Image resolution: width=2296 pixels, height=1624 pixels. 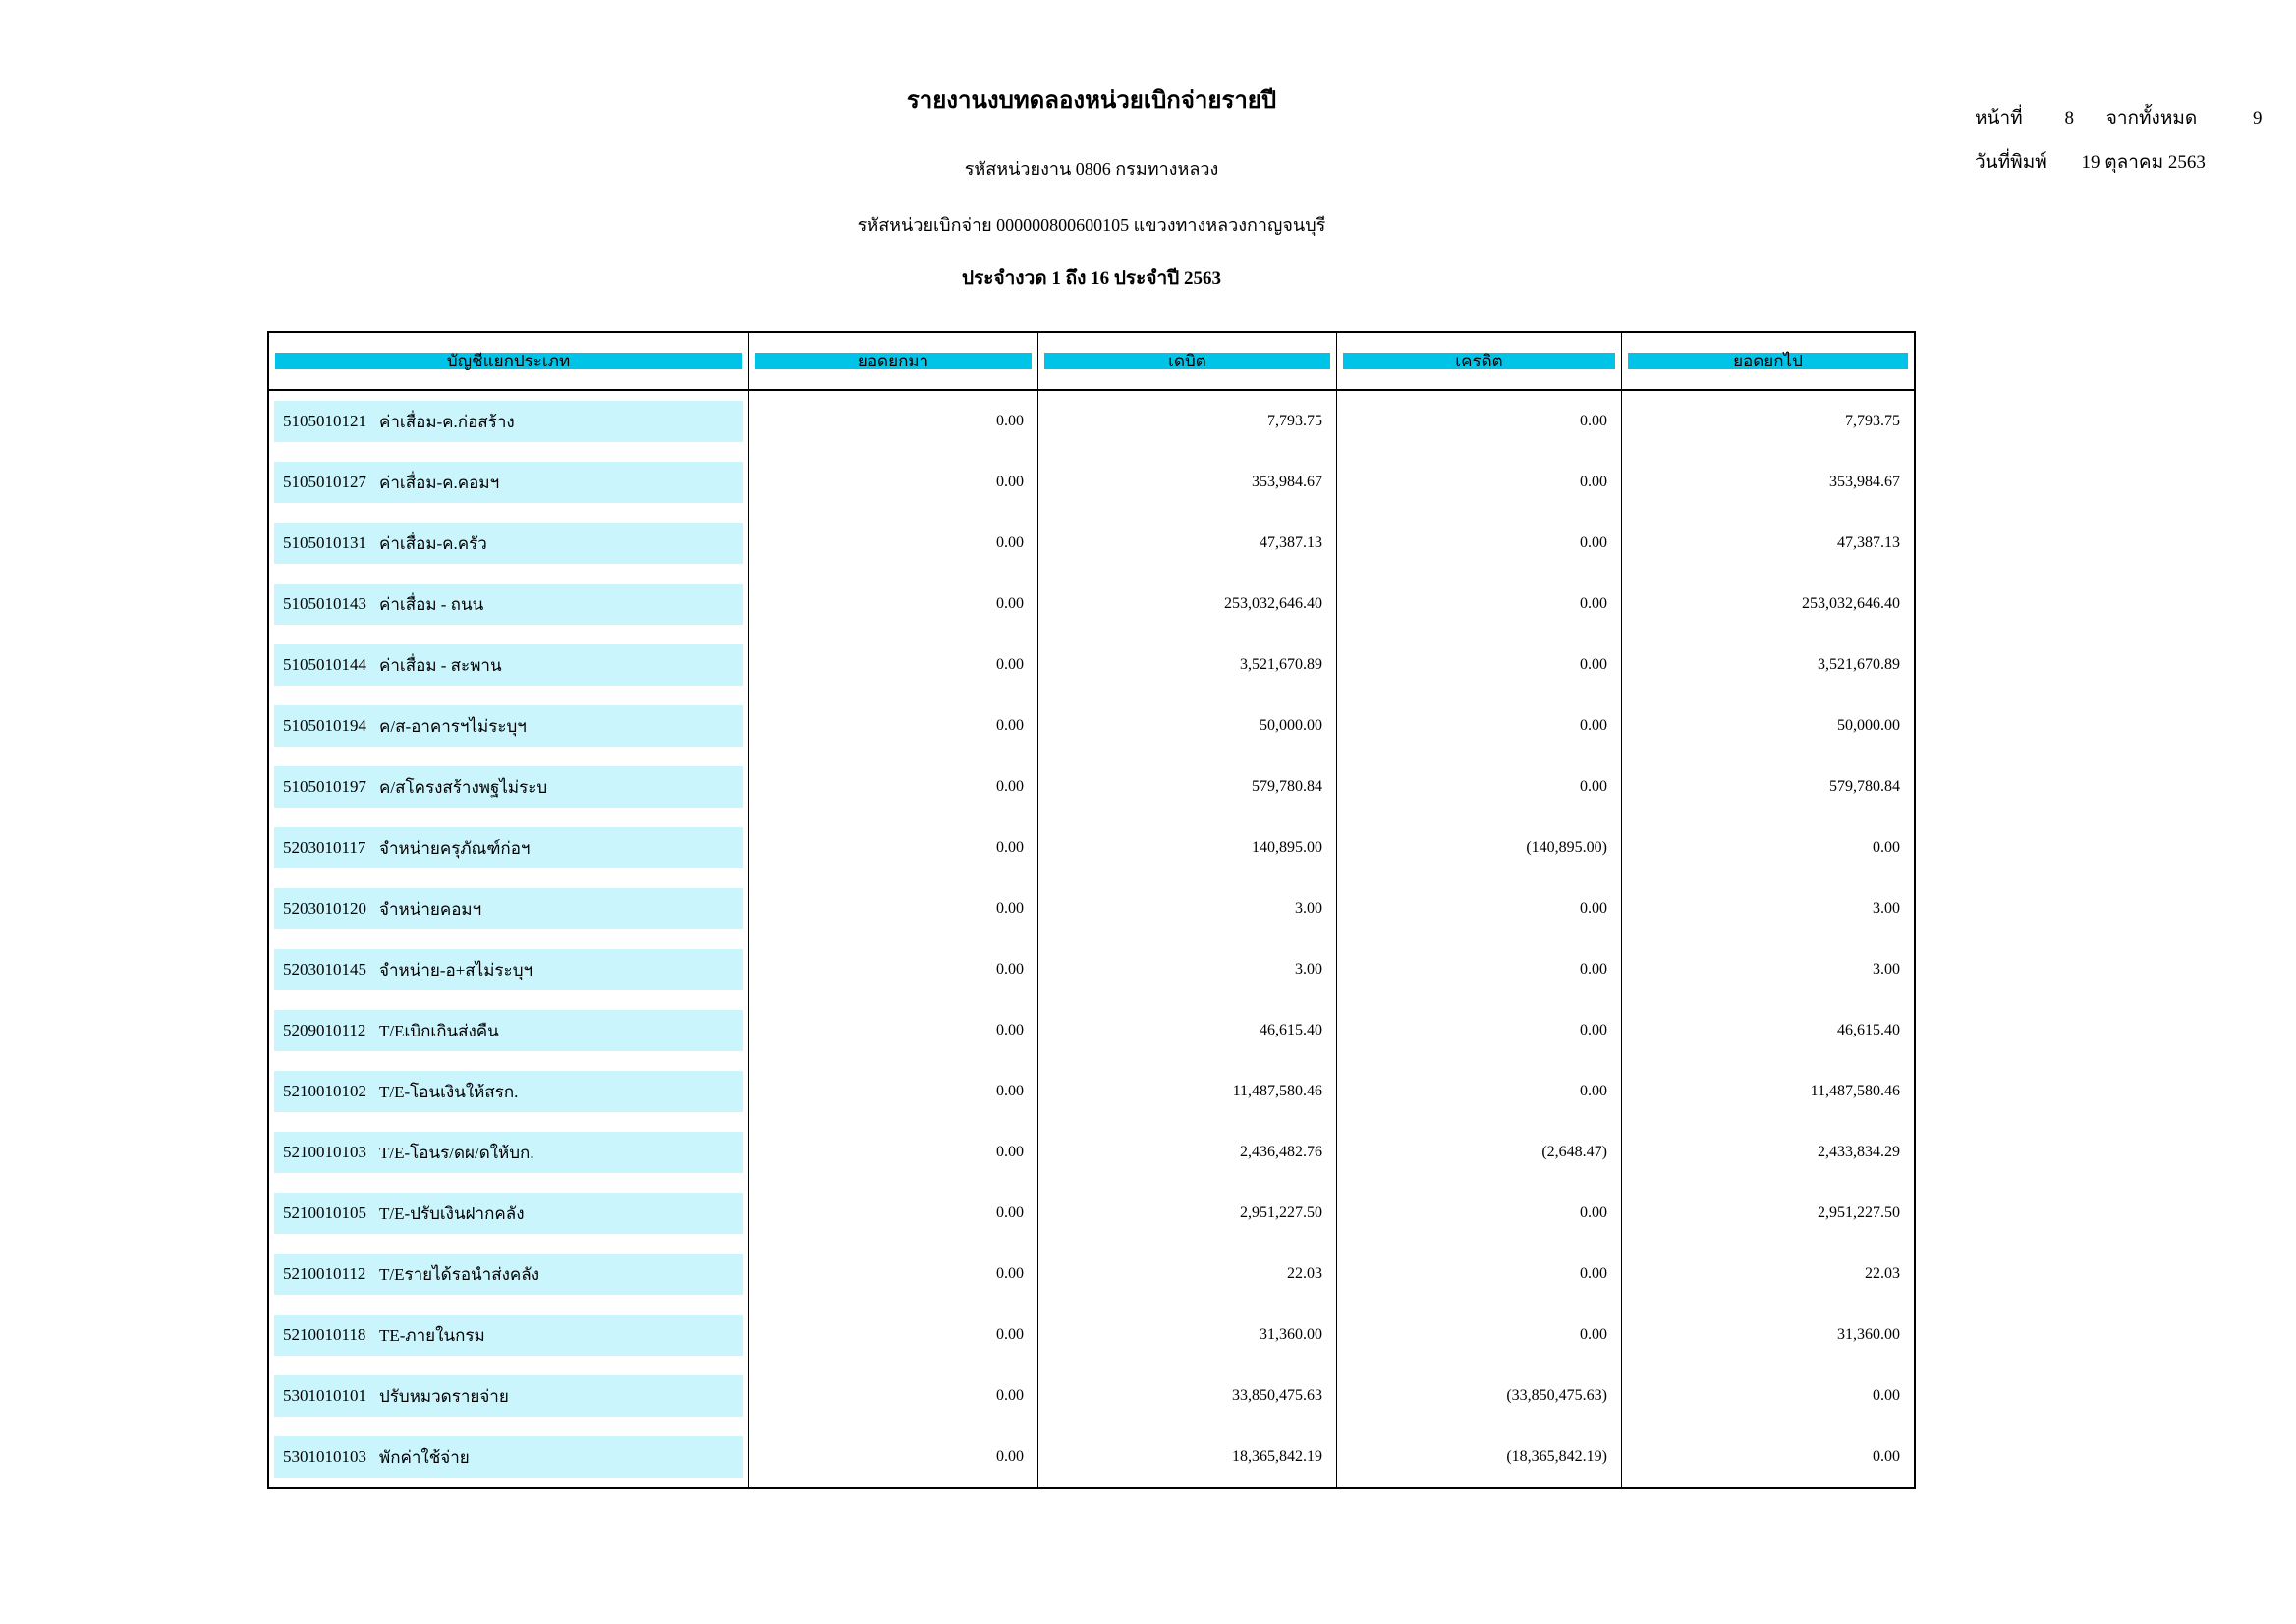 I want to click on table-row-account-cell: 5203010120 จำหน่ายคอมฯ, so click(x=508, y=908).